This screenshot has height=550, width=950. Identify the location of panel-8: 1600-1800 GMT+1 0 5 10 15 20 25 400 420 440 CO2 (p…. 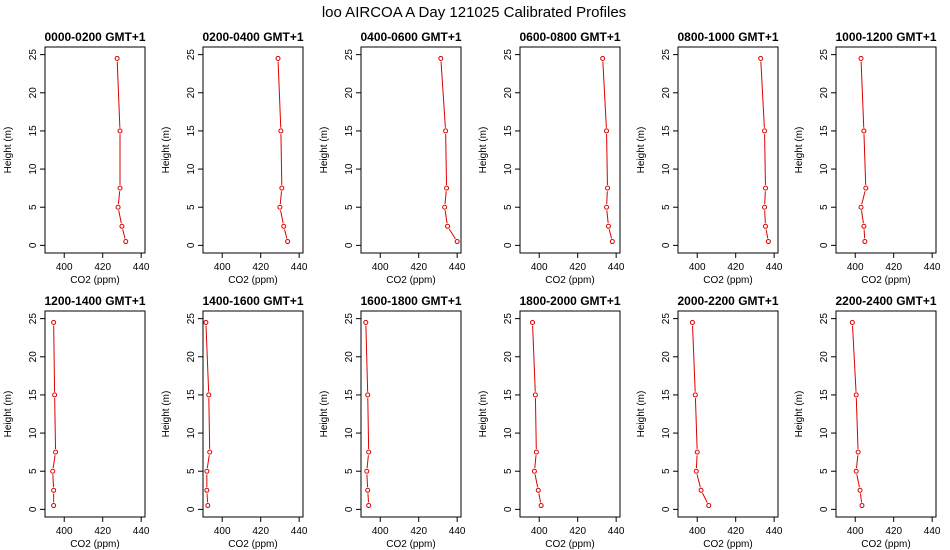
(392, 422).